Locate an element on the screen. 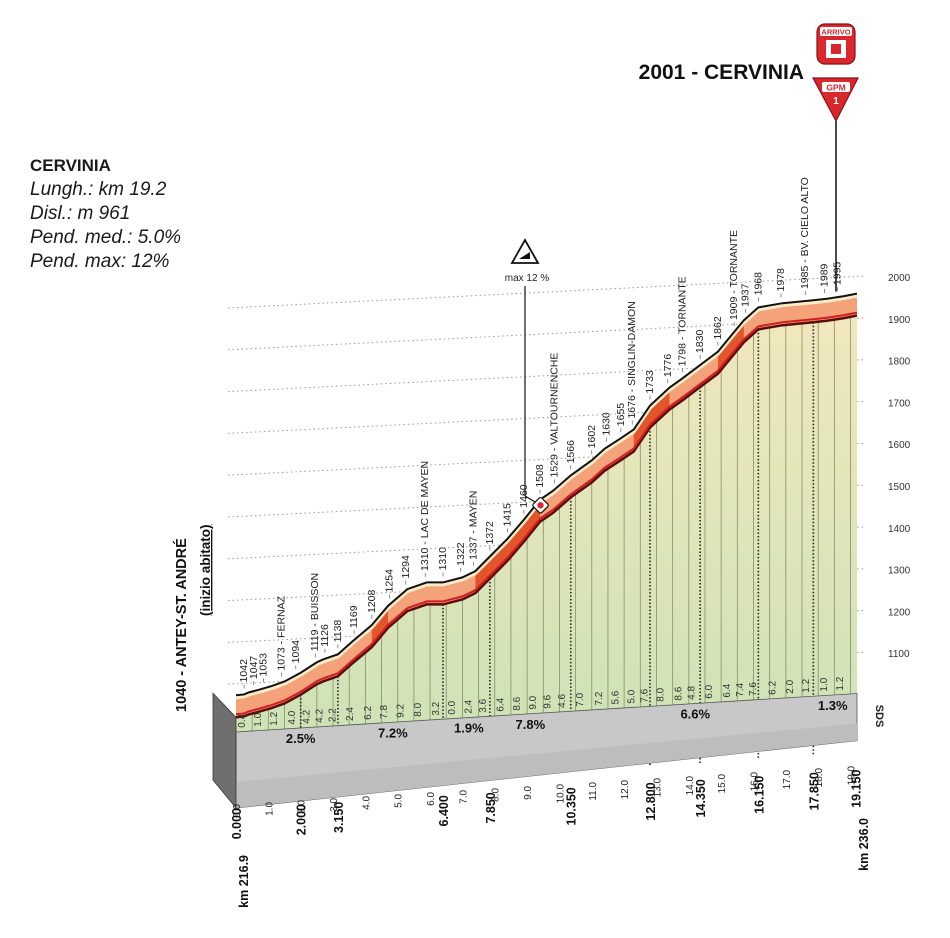 This screenshot has height=938, width=950. km-from-start-label: 7.850 is located at coordinates (491, 807).